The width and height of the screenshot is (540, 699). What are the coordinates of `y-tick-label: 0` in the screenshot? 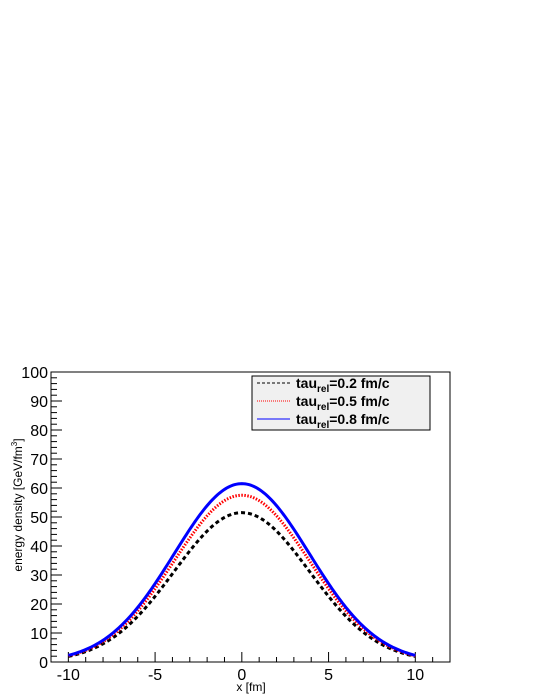 It's located at (43, 663).